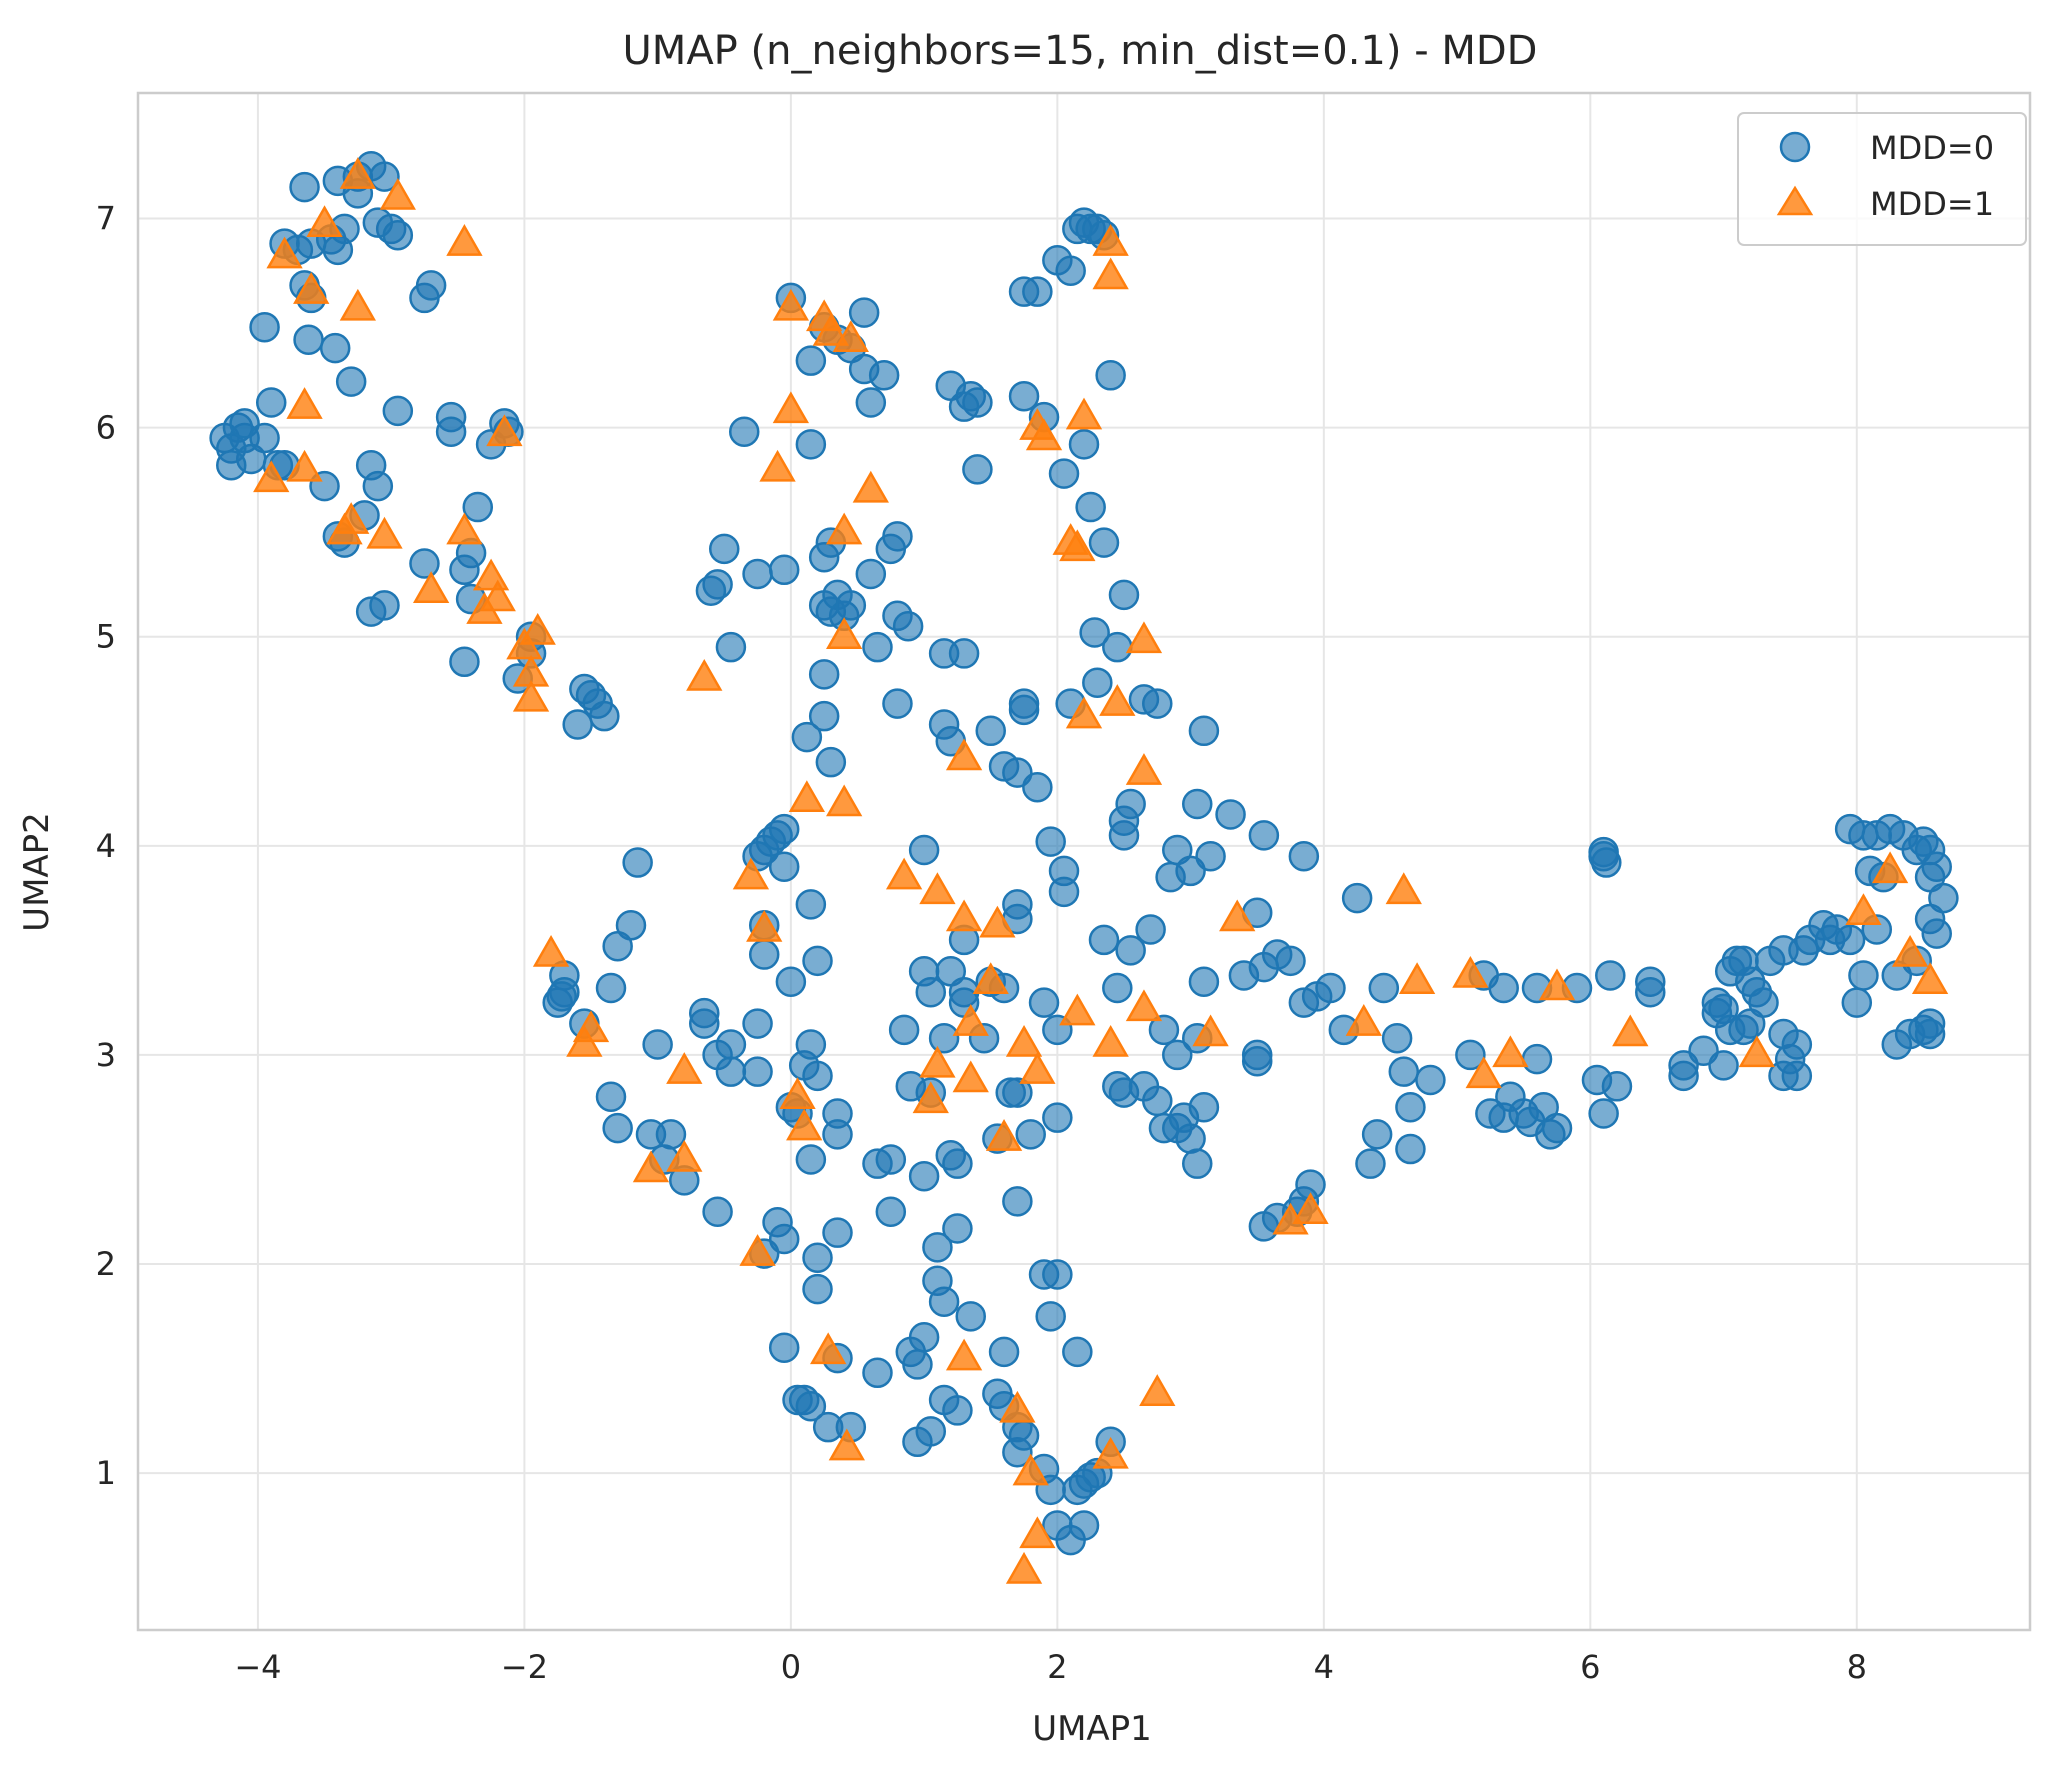 The image size is (2071, 1779). I want to click on y-tick-label: 3, so click(106, 1055).